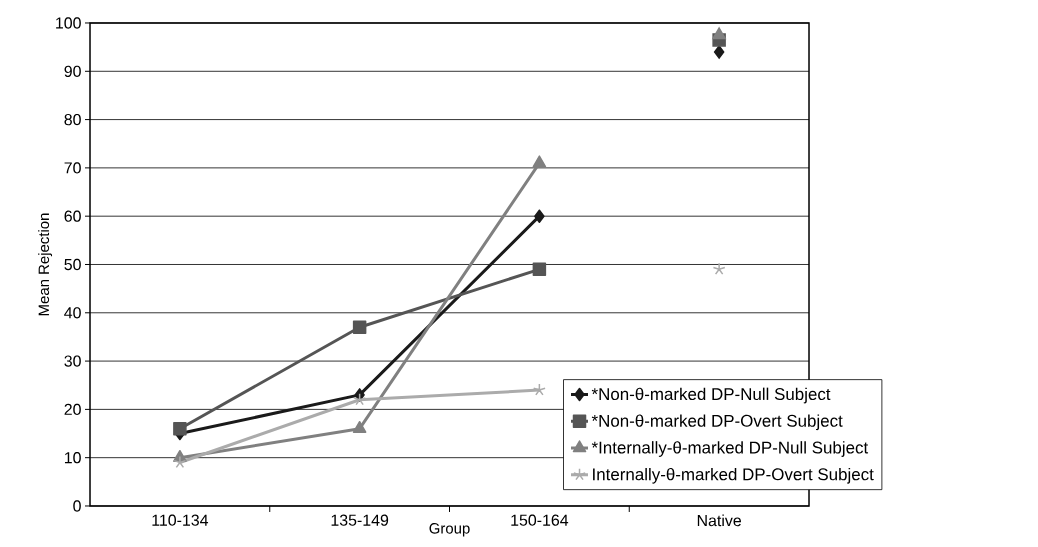 The height and width of the screenshot is (547, 1038). Describe the element at coordinates (360, 520) in the screenshot. I see `x-tick-label: 135-149` at that location.